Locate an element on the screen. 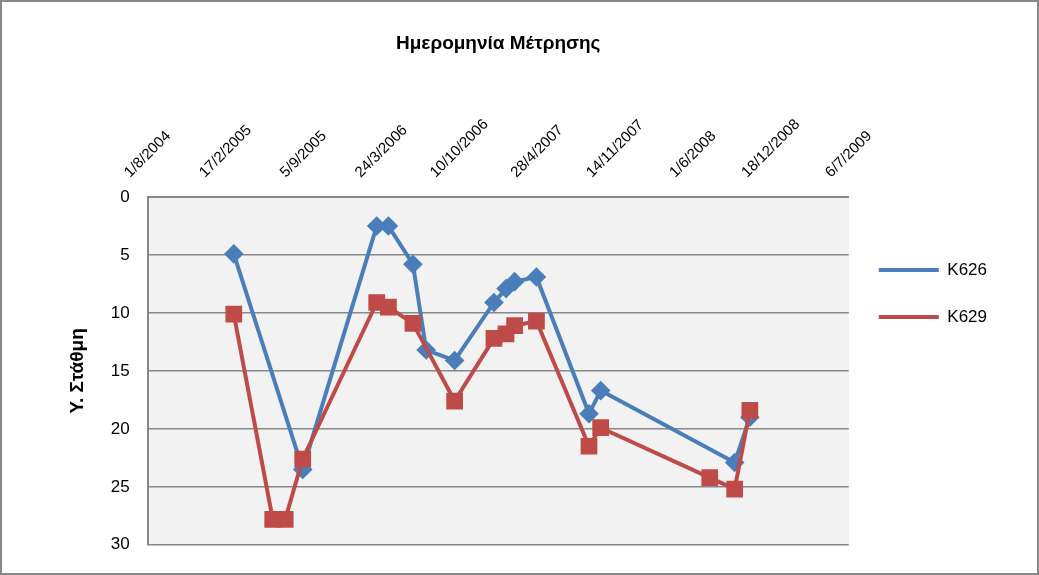 The image size is (1039, 575). legend-label: Κ626 is located at coordinates (967, 269).